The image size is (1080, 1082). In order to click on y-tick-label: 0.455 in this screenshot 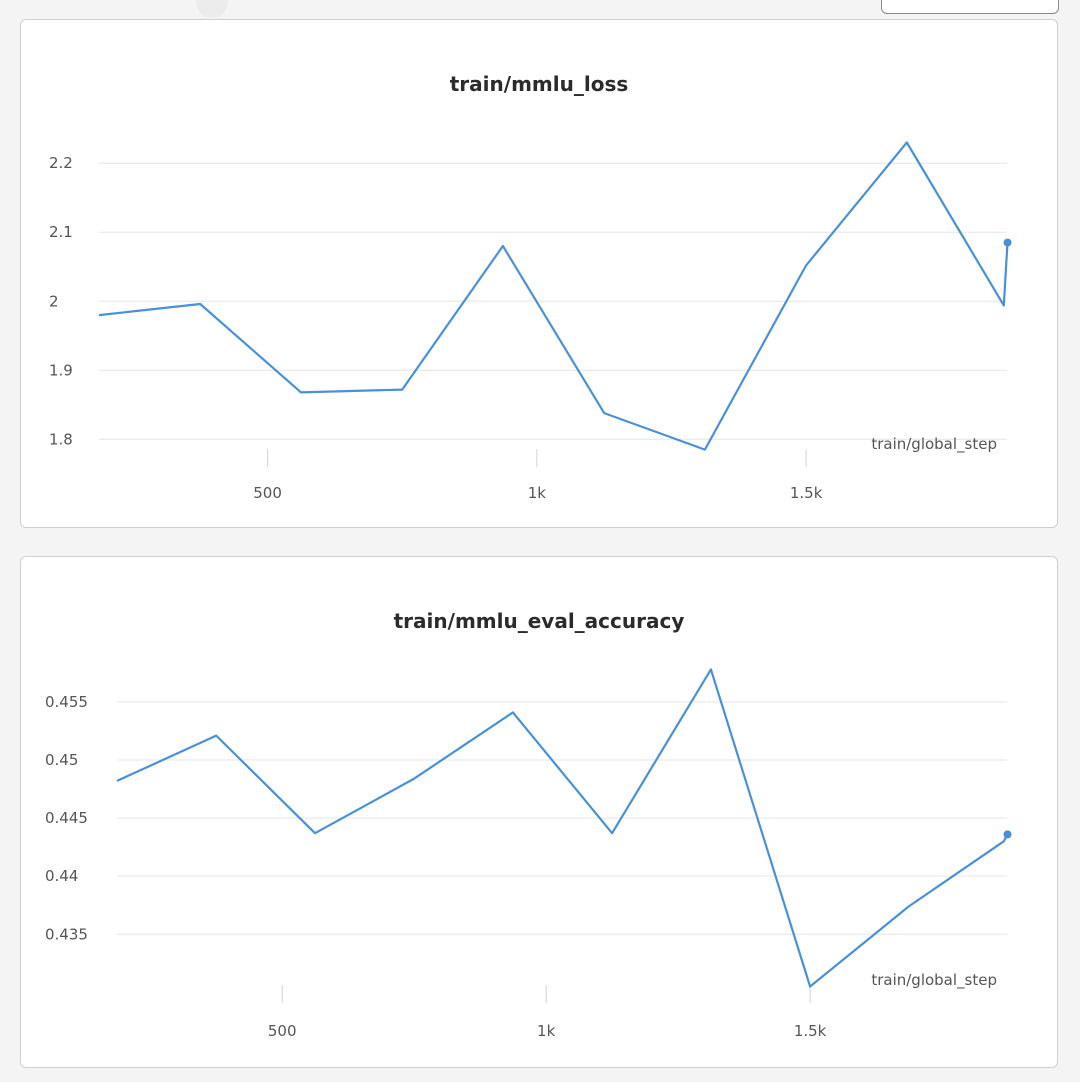, I will do `click(66, 702)`.